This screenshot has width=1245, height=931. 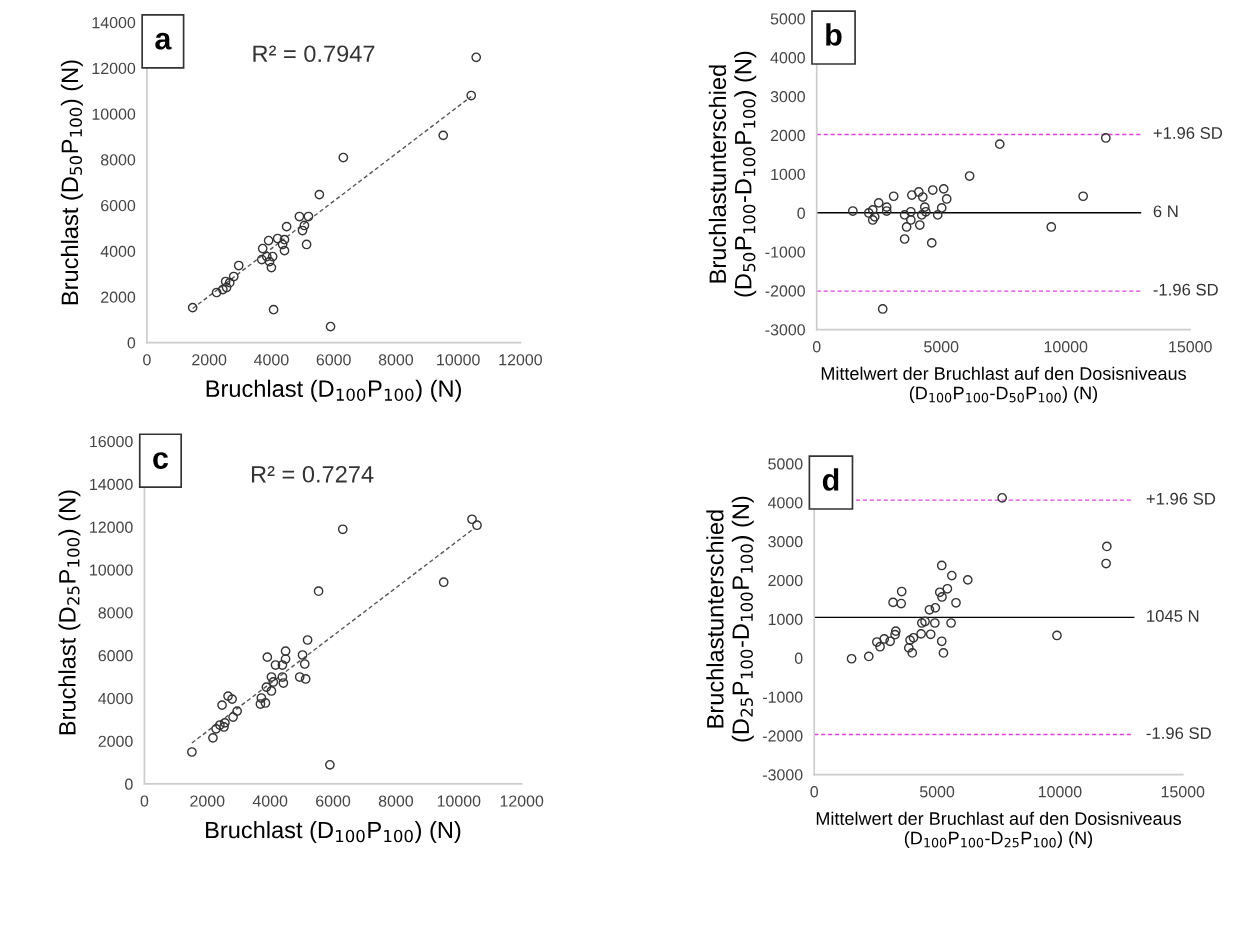 I want to click on y-tick-label: 16000, so click(x=111, y=441).